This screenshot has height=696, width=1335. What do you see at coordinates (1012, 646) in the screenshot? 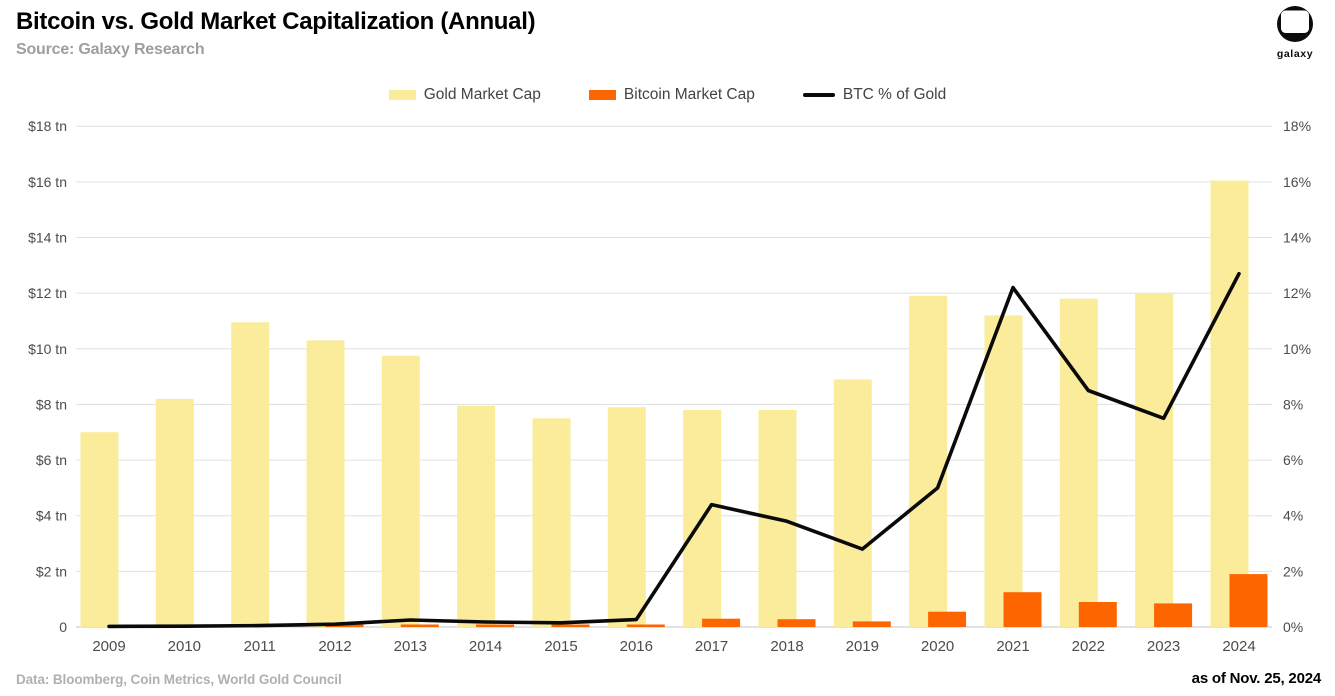
I see `svg-text: 2021` at bounding box center [1012, 646].